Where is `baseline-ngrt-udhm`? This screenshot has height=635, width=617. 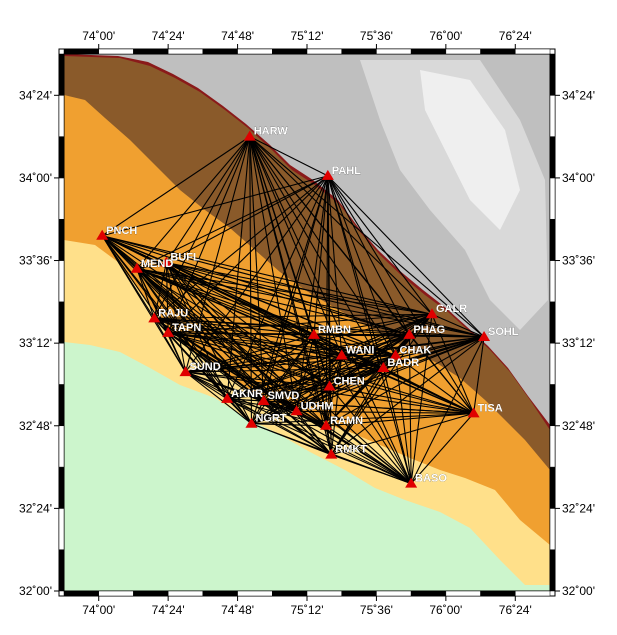 baseline-ngrt-udhm is located at coordinates (274, 417).